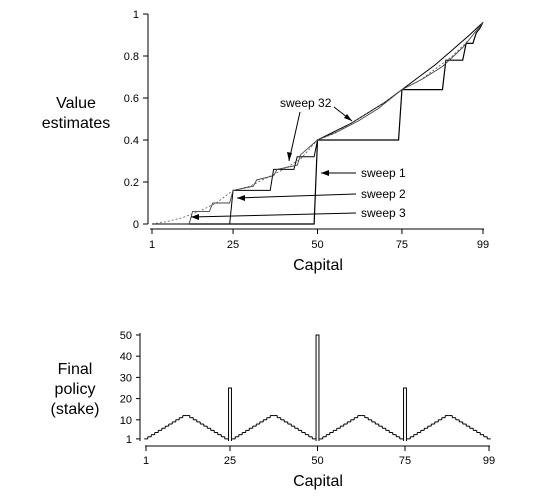 The width and height of the screenshot is (553, 500). Describe the element at coordinates (126, 378) in the screenshot. I see `bottom-ytick-label: 30` at that location.